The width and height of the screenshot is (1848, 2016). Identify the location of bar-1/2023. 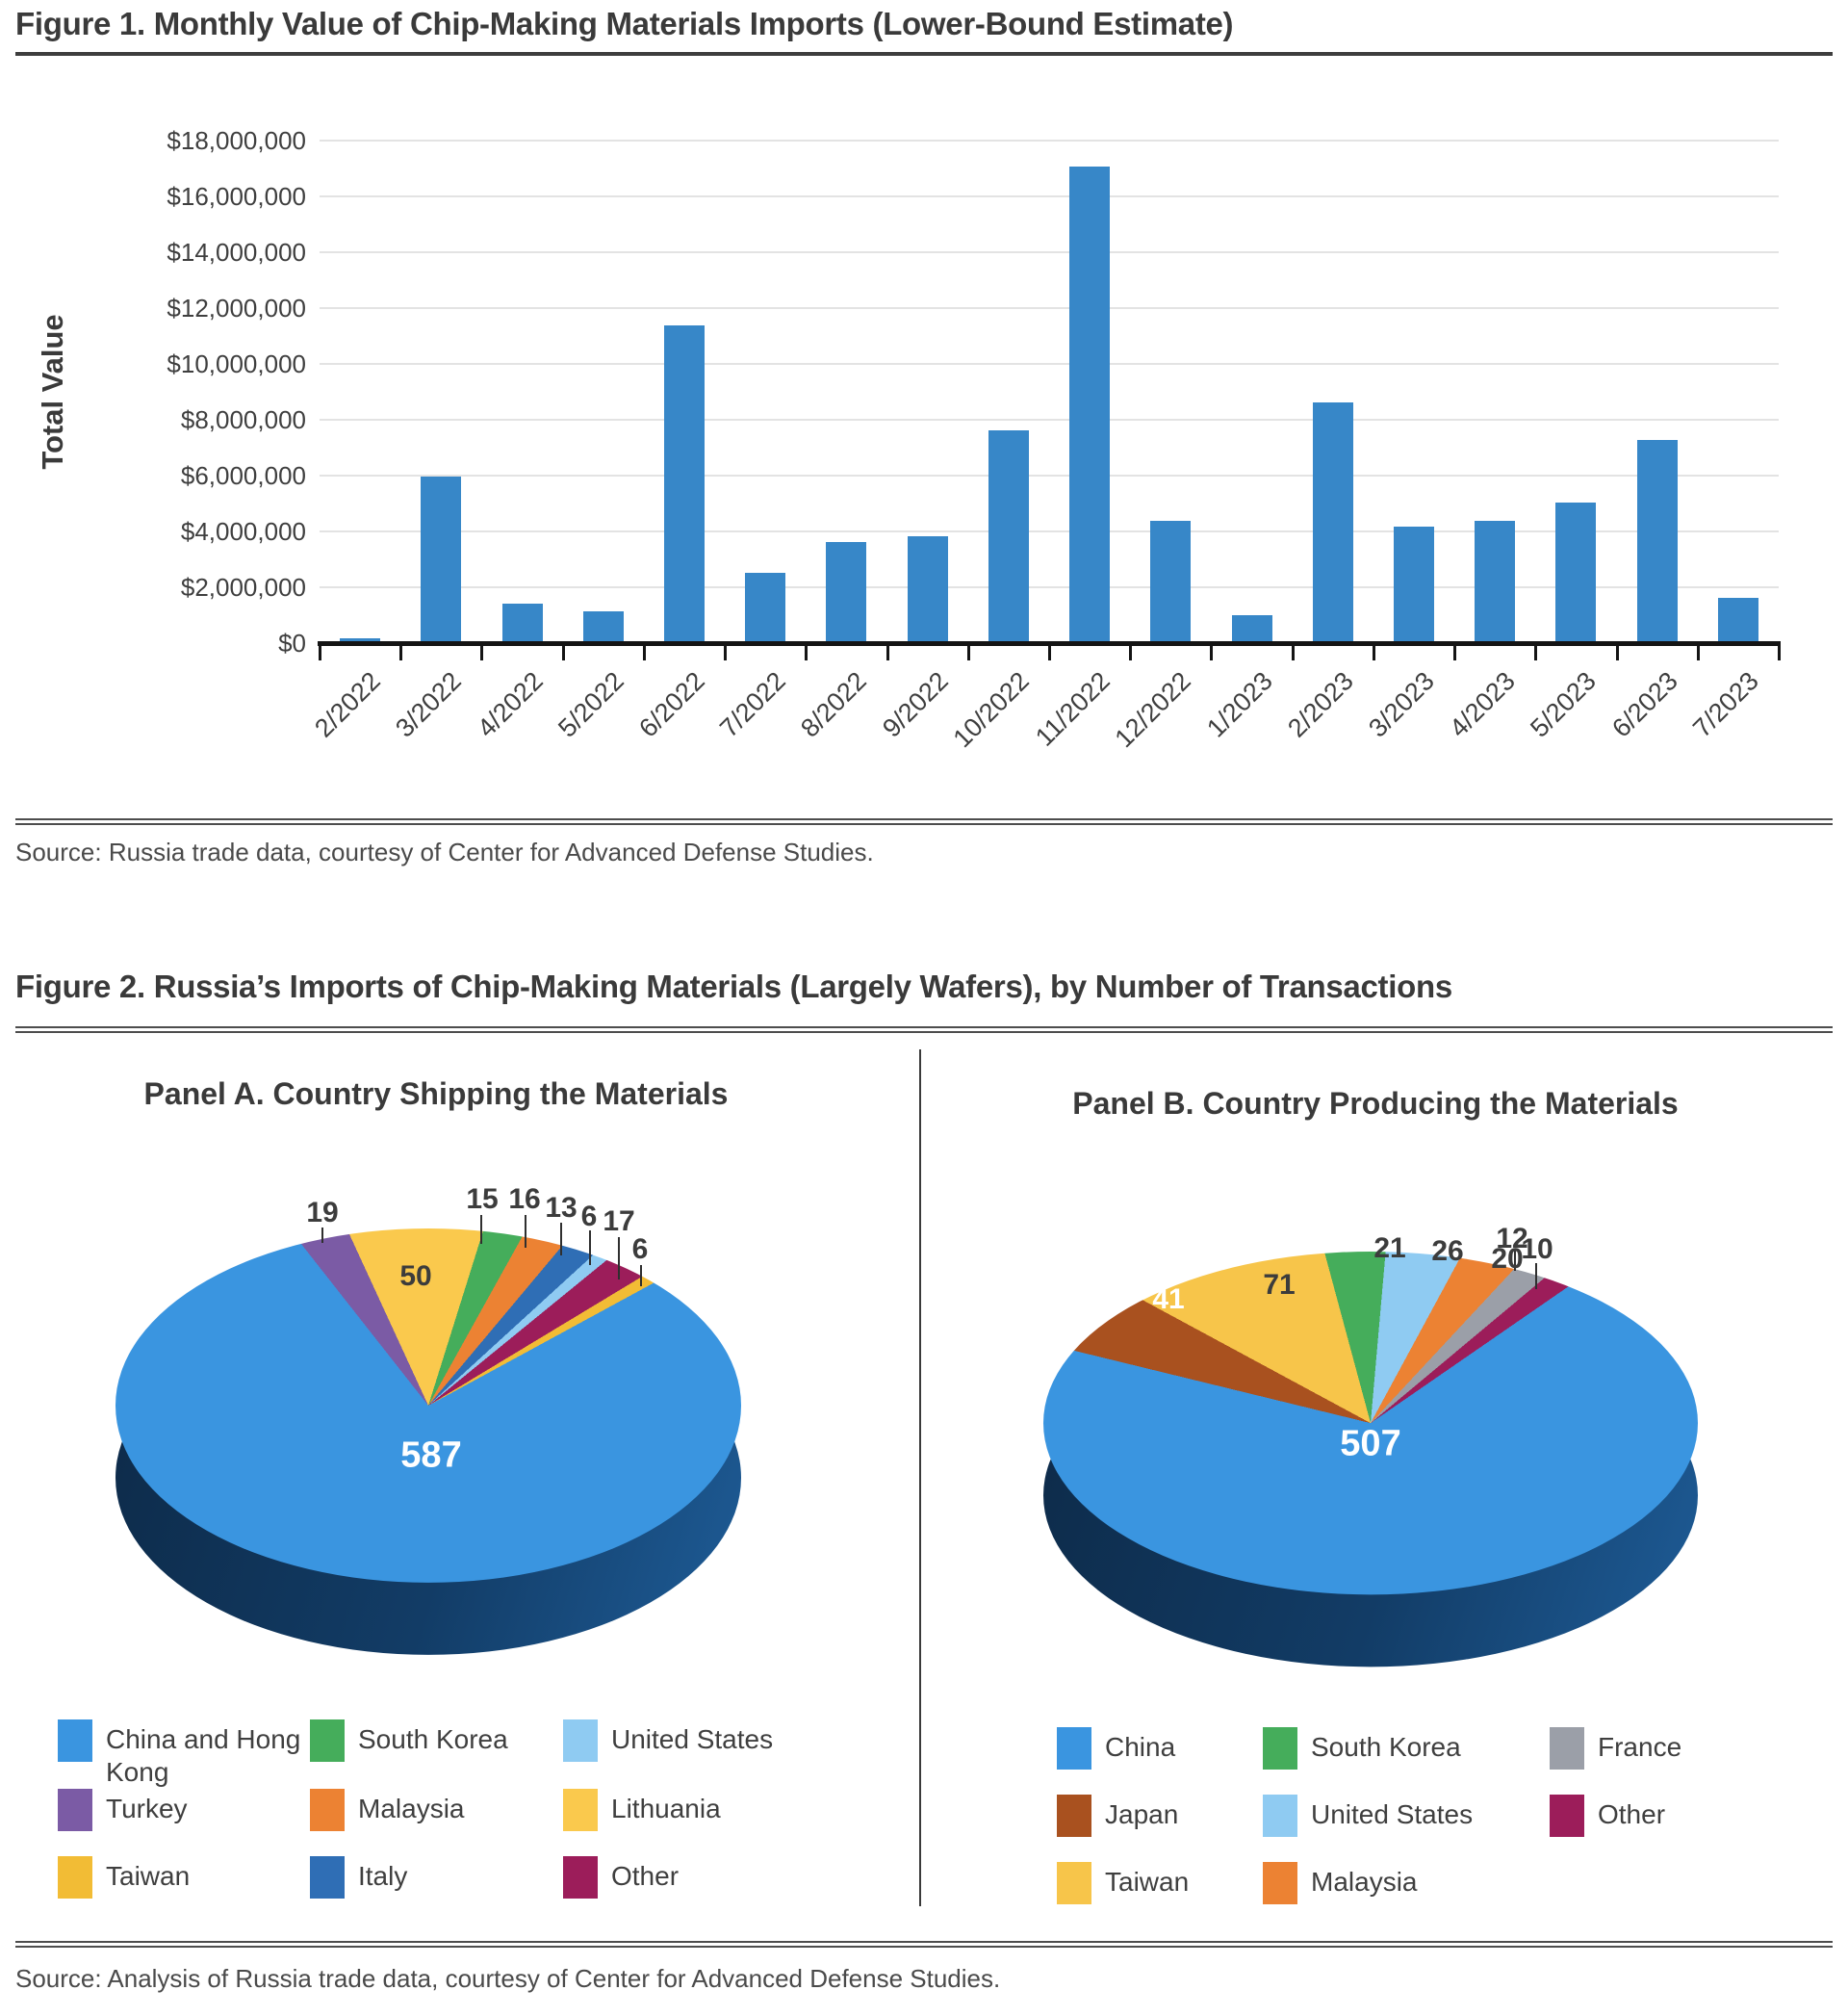
(1252, 628).